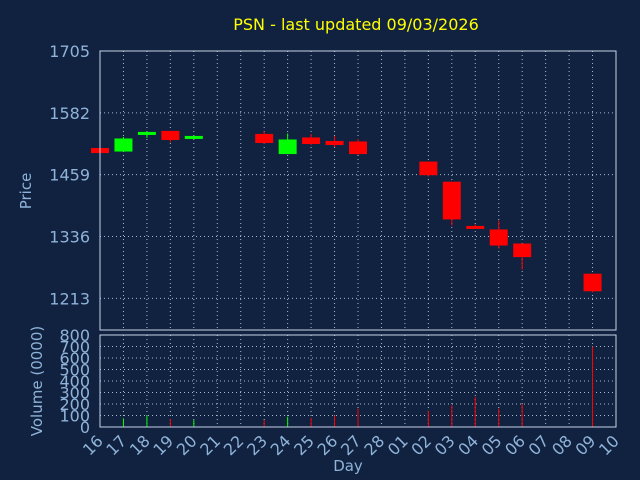 The width and height of the screenshot is (640, 480). I want to click on x-axis-label: Day, so click(348, 466).